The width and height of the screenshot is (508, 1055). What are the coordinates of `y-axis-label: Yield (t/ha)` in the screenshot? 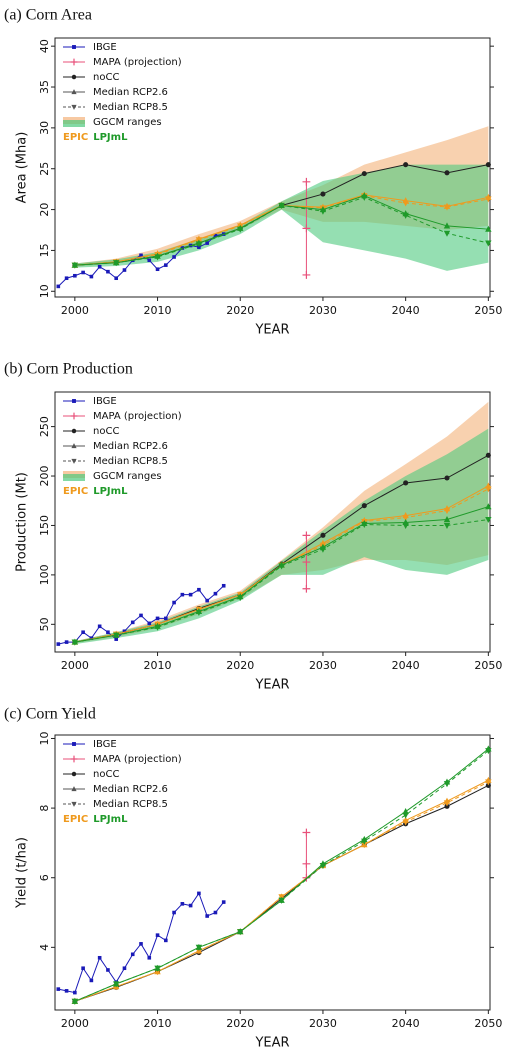 It's located at (22, 873).